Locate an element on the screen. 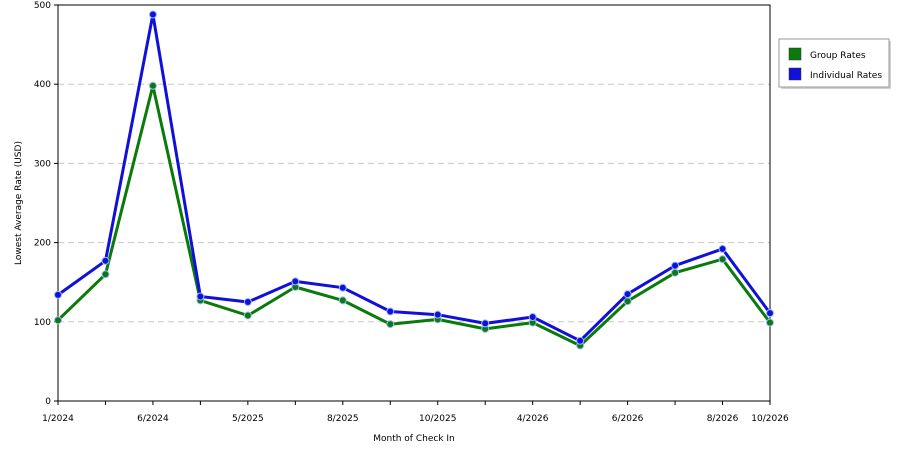 This screenshot has height=450, width=900. y-axis-label: Lowest Average Rate (USD) is located at coordinates (19, 203).